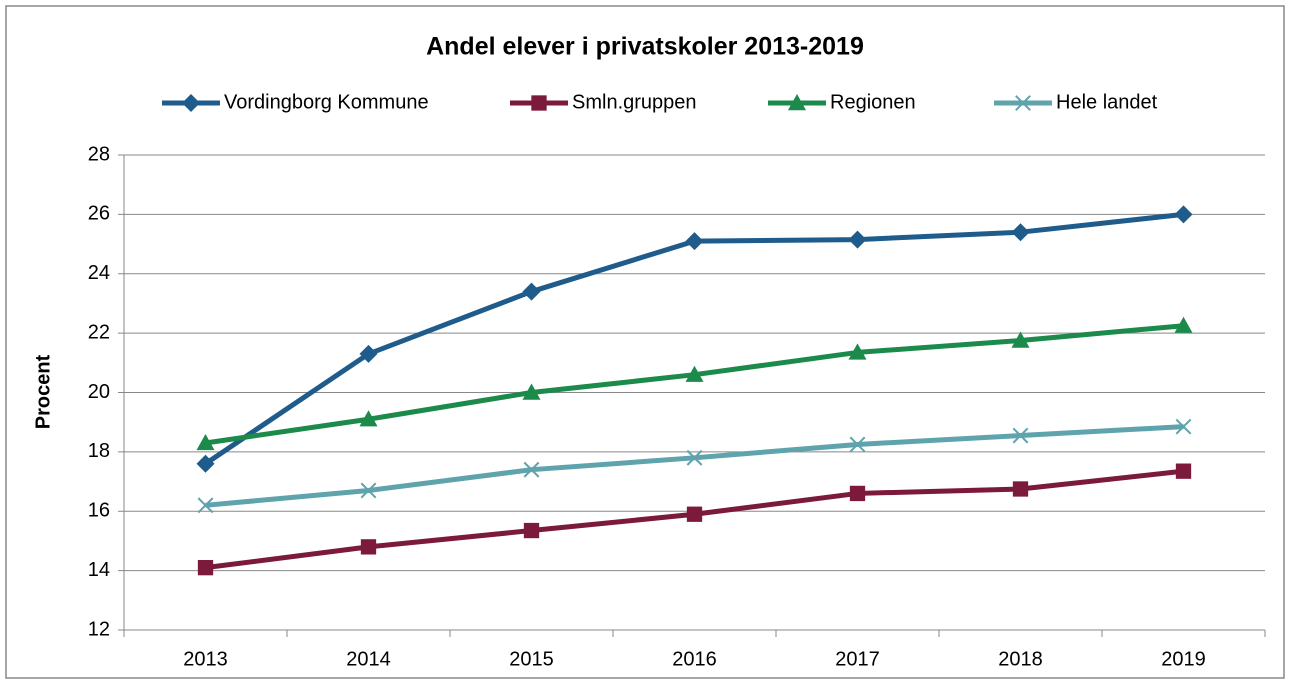 This screenshot has width=1290, height=687. Describe the element at coordinates (99, 629) in the screenshot. I see `y-tick-label: 12` at that location.